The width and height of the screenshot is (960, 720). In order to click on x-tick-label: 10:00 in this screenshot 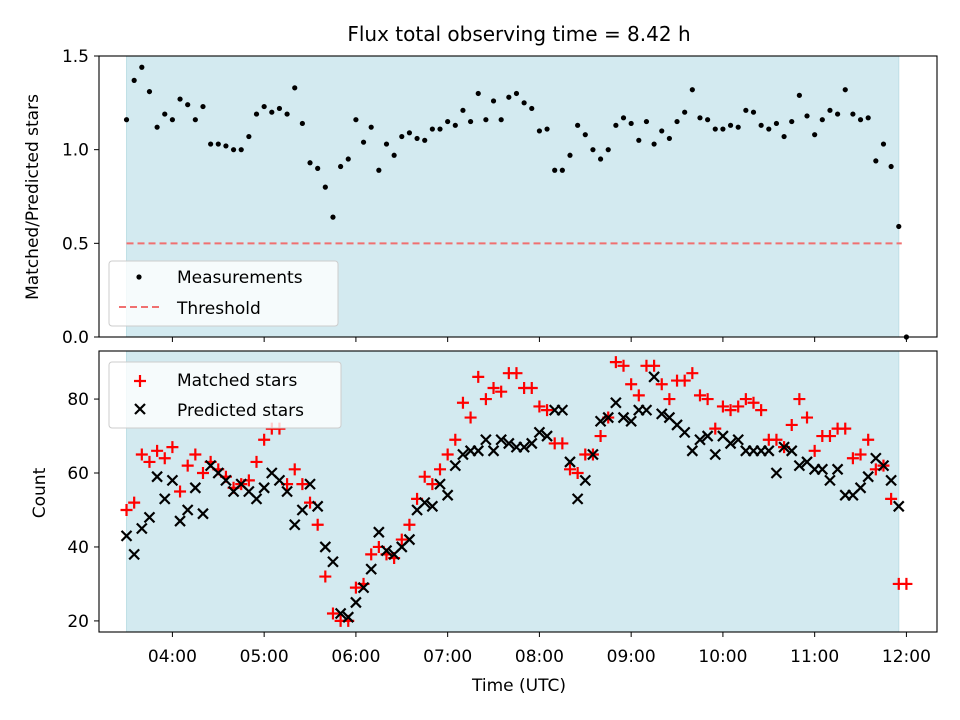, I will do `click(722, 657)`.